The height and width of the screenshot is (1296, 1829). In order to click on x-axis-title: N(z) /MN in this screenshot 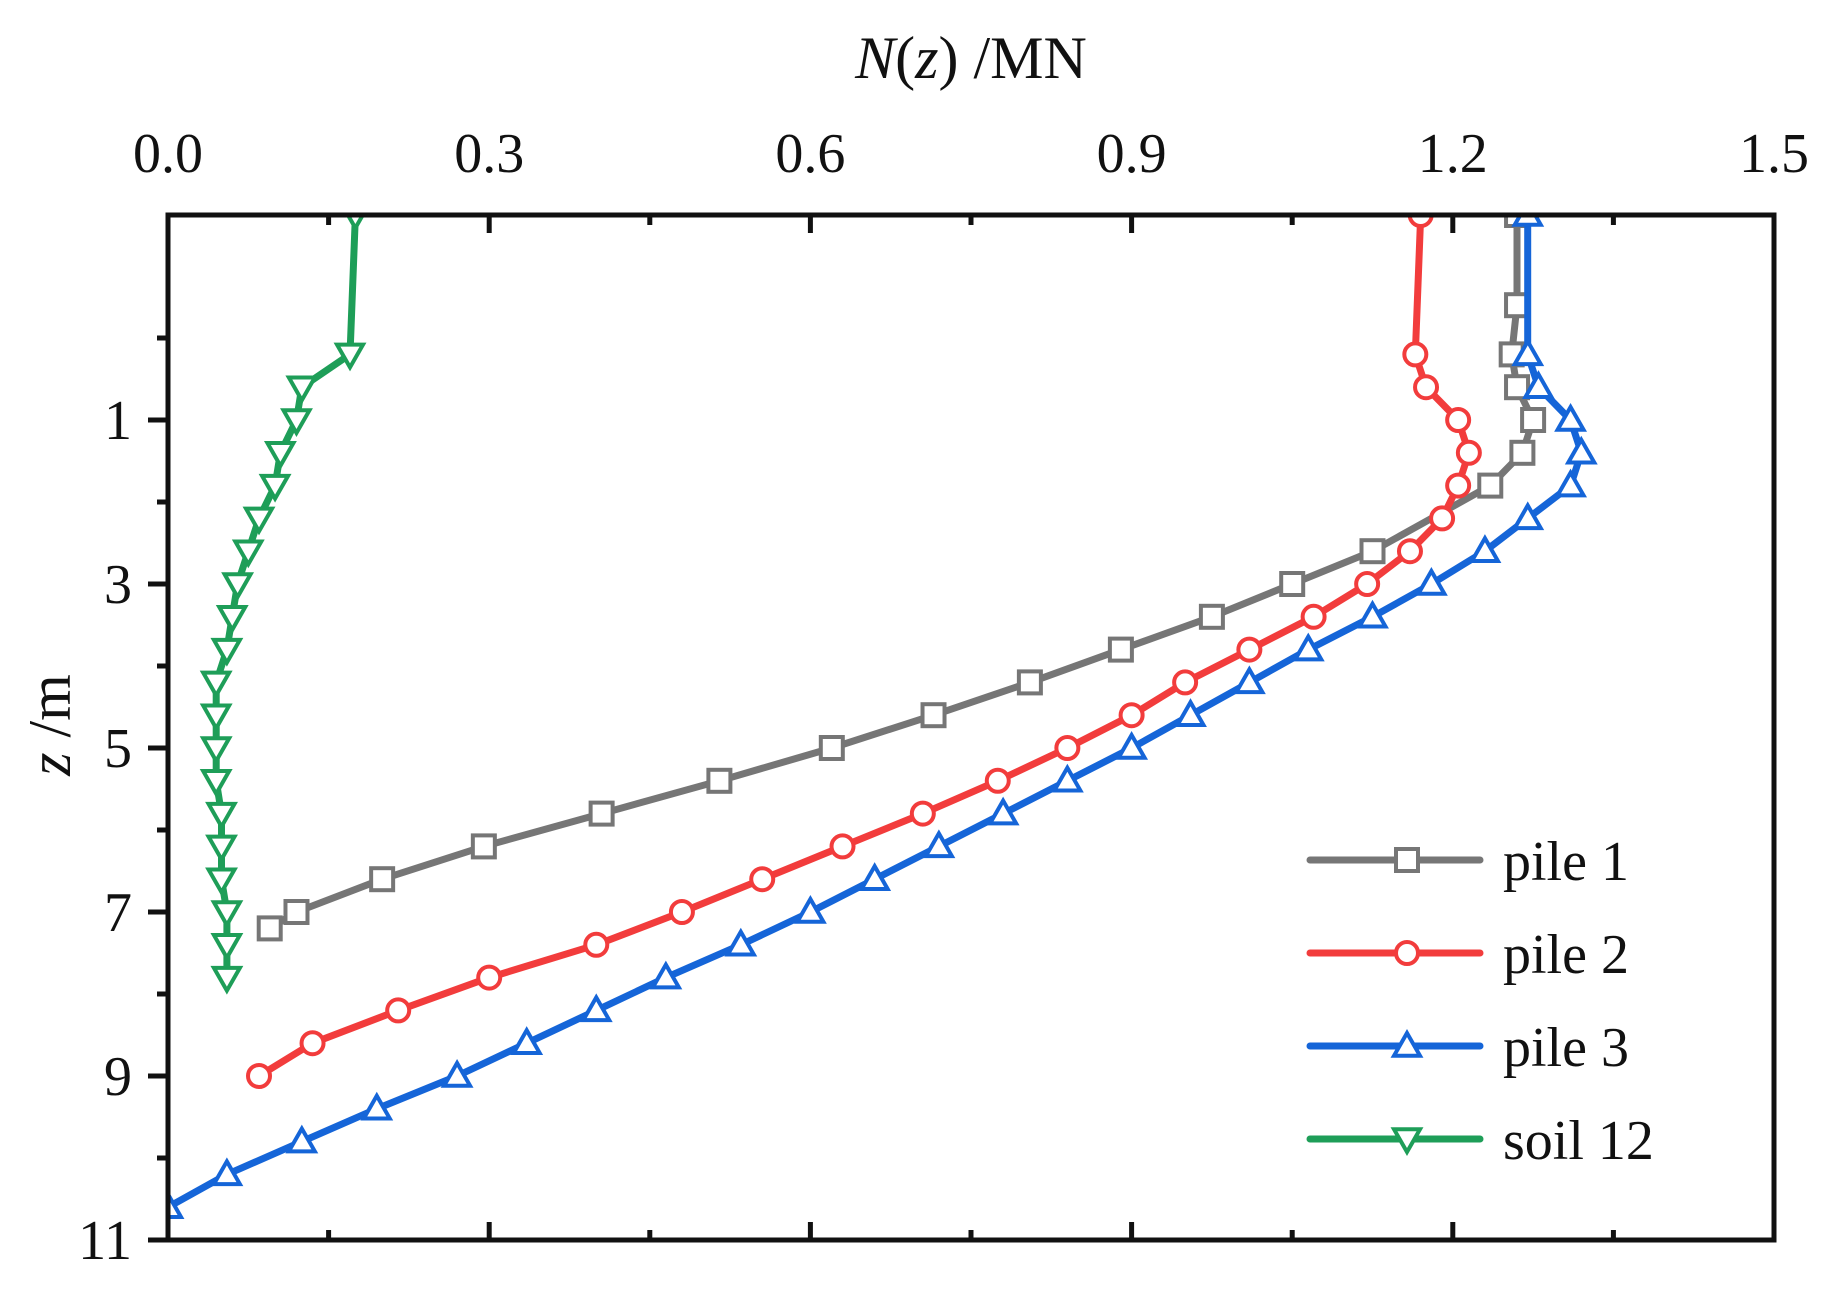, I will do `click(970, 58)`.